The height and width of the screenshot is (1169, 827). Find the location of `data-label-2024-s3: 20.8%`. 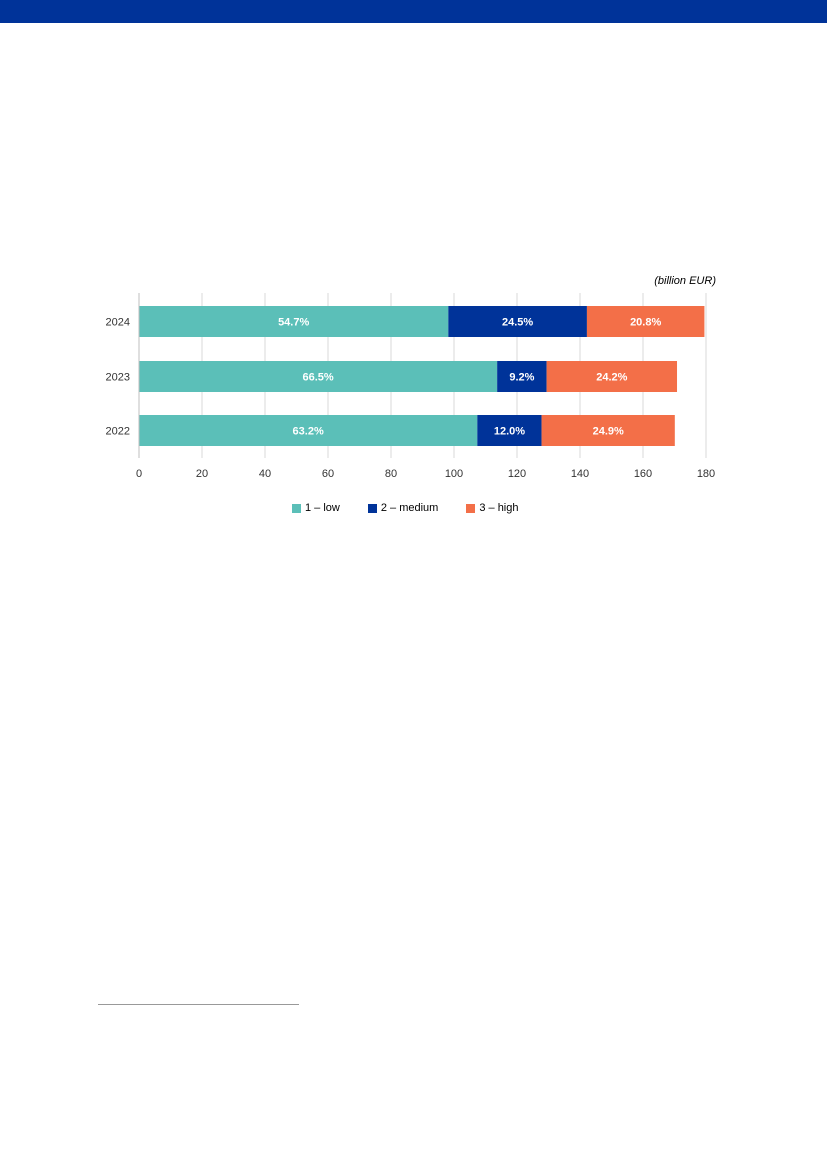

data-label-2024-s3: 20.8% is located at coordinates (645, 323).